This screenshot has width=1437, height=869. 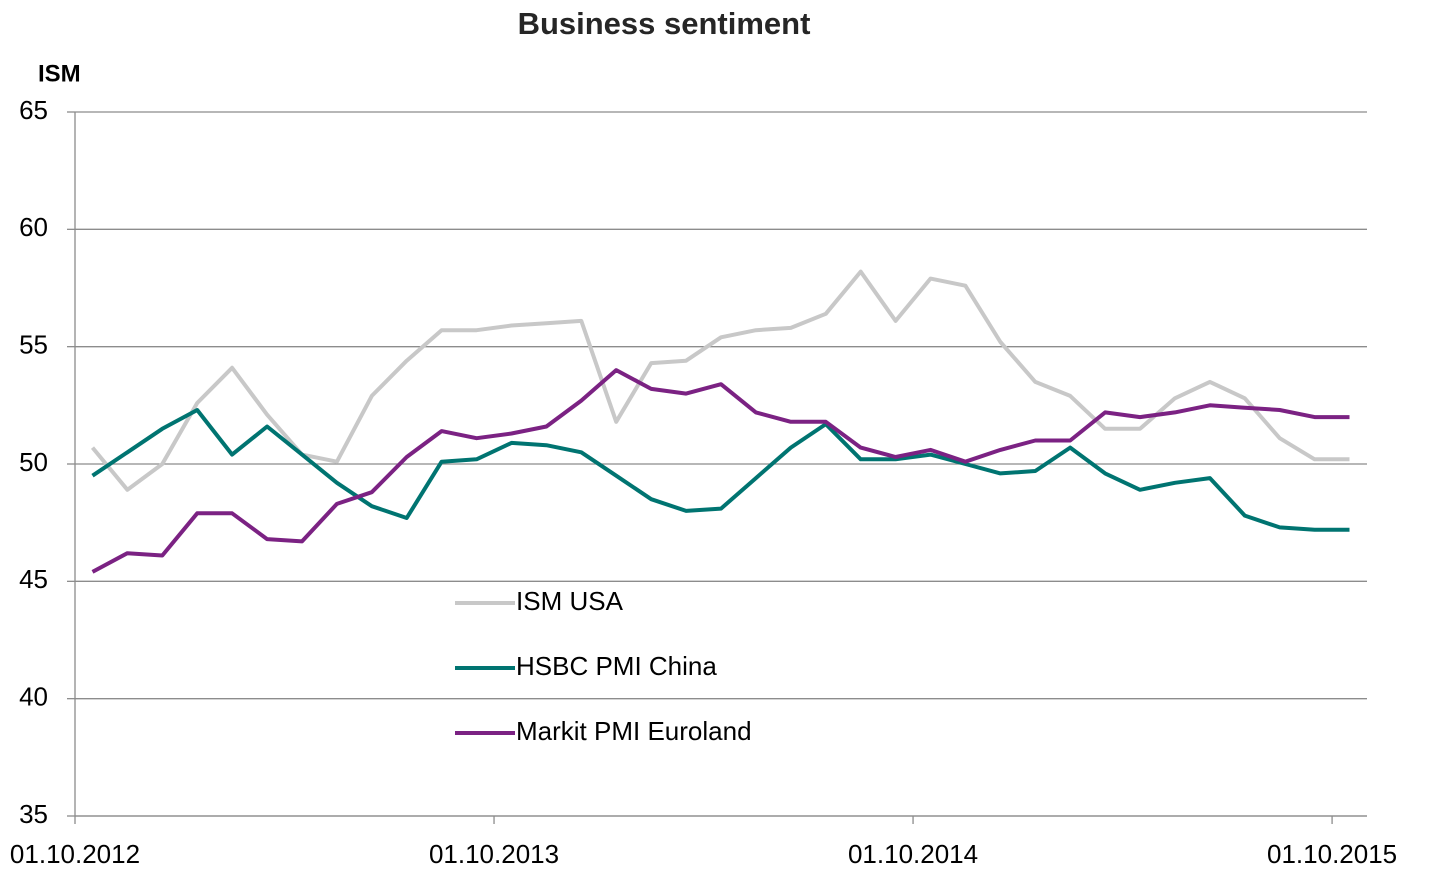 I want to click on x-tick-label: 01.10.2015, so click(x=1332, y=854).